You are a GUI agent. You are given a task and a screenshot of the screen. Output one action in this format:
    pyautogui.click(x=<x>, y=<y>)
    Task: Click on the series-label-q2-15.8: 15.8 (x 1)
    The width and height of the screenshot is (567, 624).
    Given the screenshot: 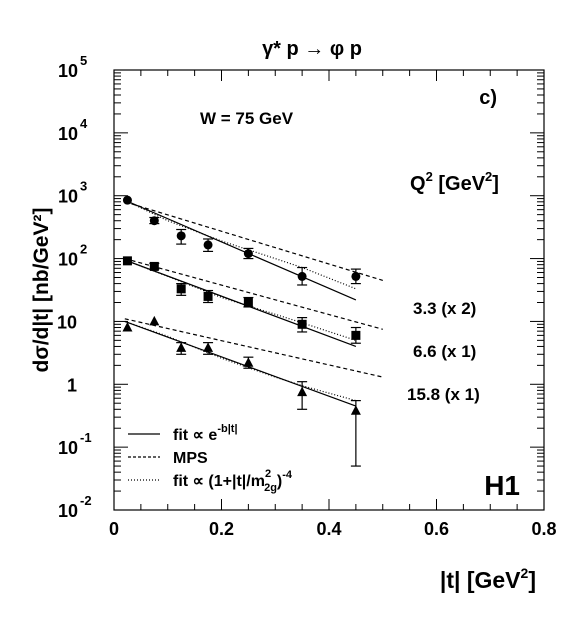 What is the action you would take?
    pyautogui.click(x=443, y=394)
    